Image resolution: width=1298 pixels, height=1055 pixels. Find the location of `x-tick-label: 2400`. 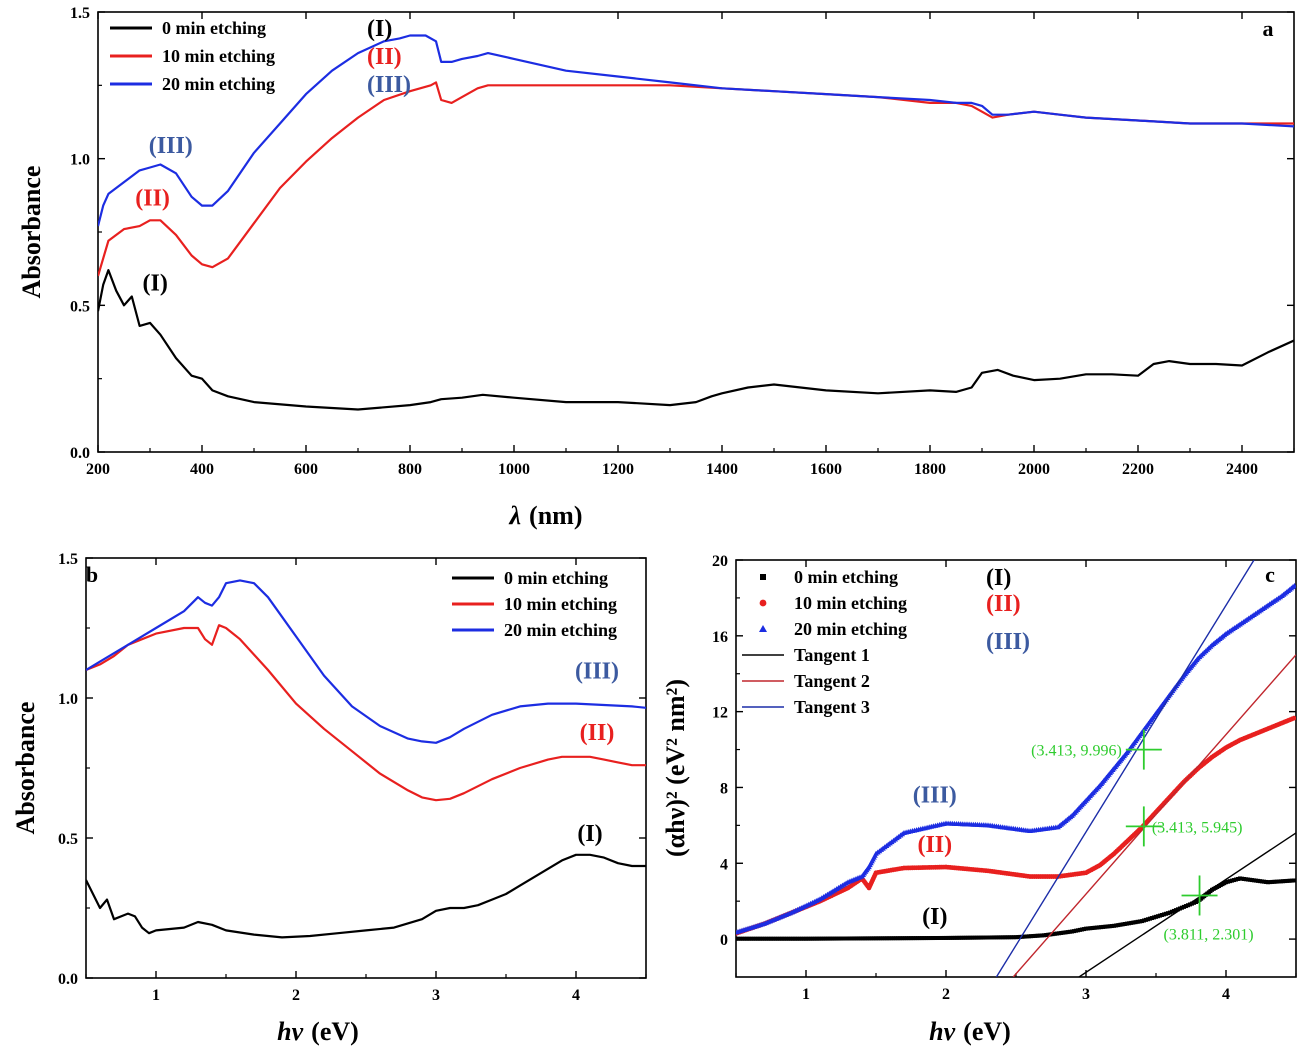

x-tick-label: 2400 is located at coordinates (1242, 469).